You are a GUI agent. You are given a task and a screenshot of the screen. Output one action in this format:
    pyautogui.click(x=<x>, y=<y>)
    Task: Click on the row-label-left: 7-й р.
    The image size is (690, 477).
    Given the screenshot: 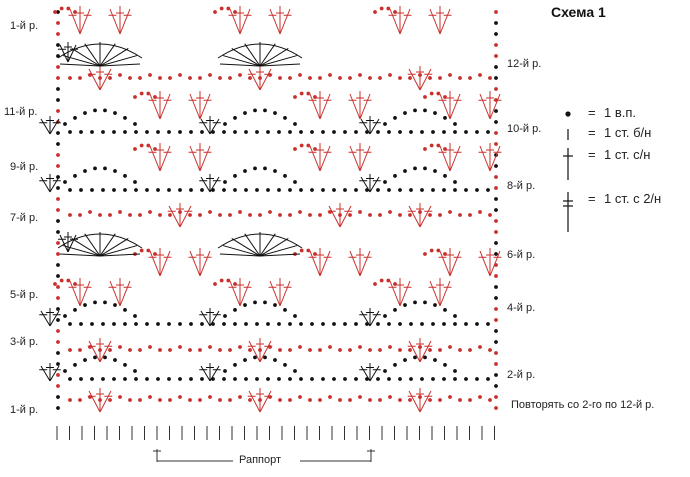 What is the action you would take?
    pyautogui.click(x=24, y=218)
    